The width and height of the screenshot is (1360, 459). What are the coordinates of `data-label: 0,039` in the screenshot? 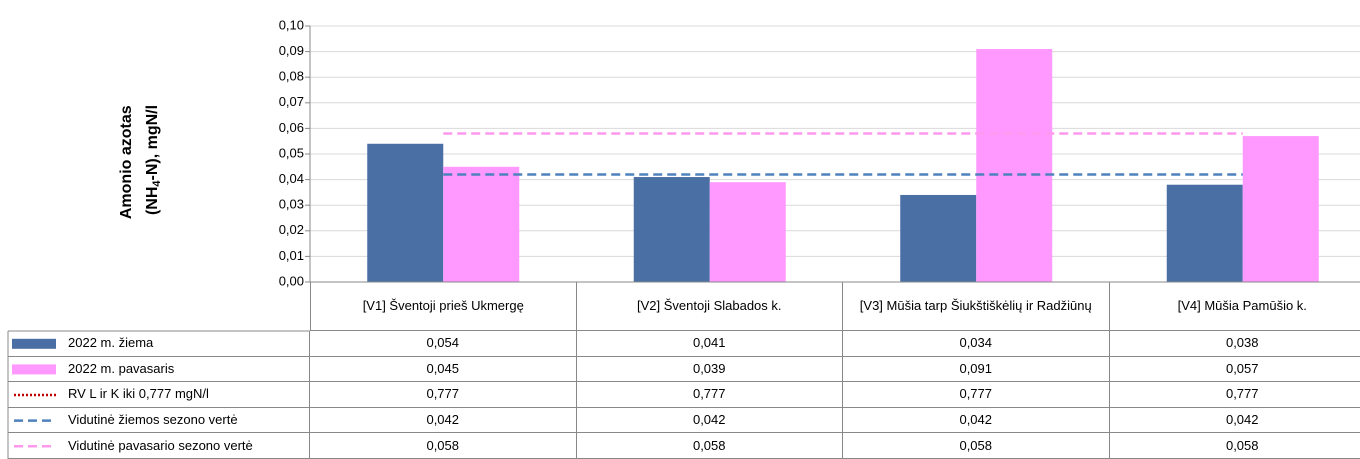 It's located at (709, 369).